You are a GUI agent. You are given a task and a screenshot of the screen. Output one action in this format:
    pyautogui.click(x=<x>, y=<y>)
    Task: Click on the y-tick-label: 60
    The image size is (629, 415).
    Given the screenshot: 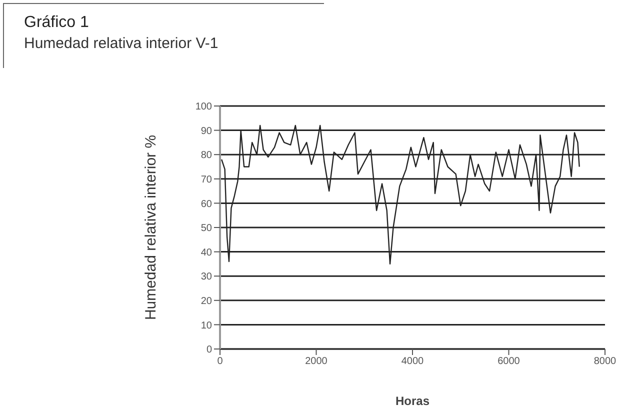 What is the action you would take?
    pyautogui.click(x=206, y=204)
    